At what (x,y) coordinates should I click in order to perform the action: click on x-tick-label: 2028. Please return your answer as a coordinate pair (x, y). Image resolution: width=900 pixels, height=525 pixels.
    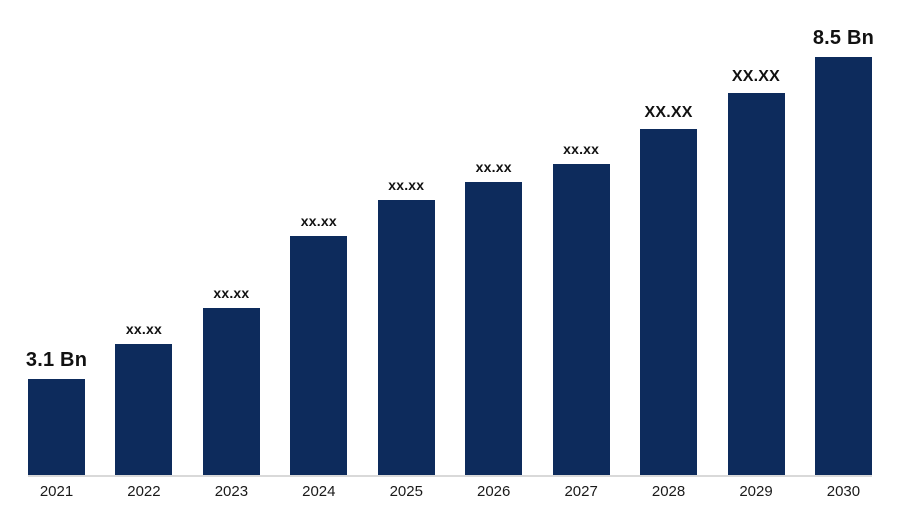
    Looking at the image, I should click on (668, 491).